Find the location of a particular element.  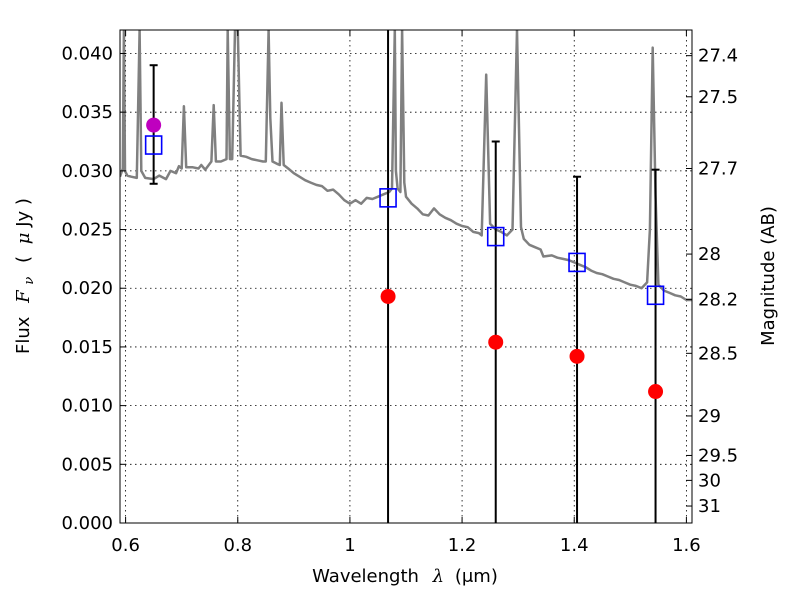

x-tick-label: 1 is located at coordinates (349, 545).